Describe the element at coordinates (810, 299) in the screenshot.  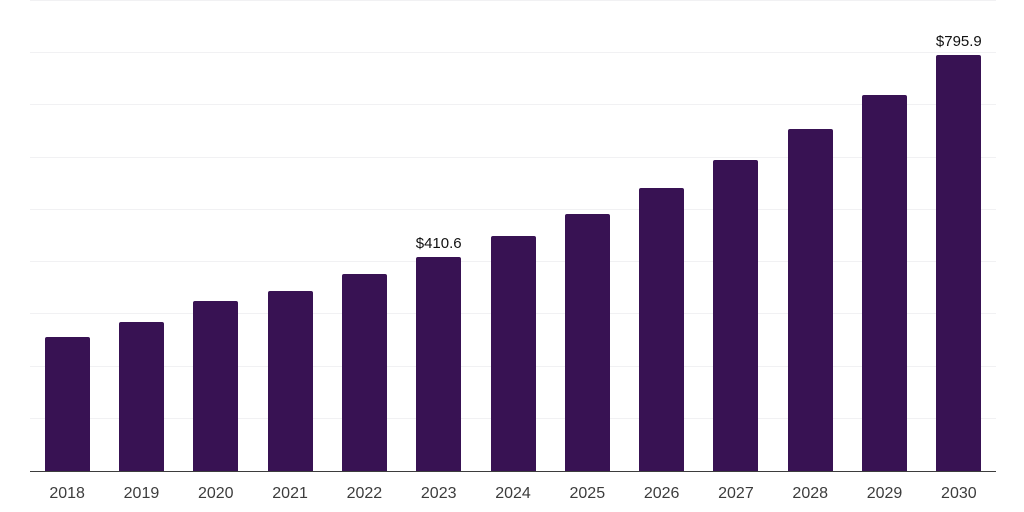
I see `bar-2028` at that location.